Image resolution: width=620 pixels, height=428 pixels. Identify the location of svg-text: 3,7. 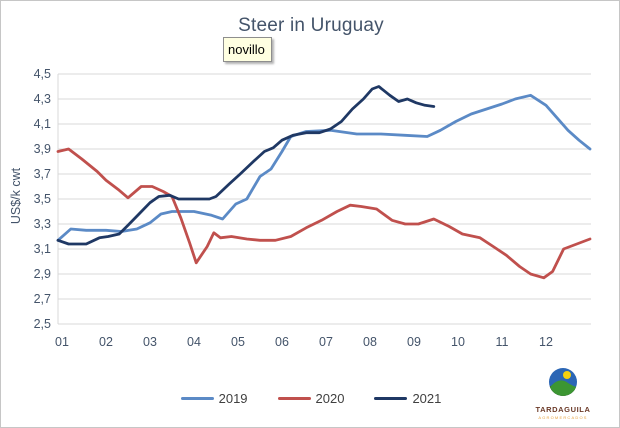
(42, 174).